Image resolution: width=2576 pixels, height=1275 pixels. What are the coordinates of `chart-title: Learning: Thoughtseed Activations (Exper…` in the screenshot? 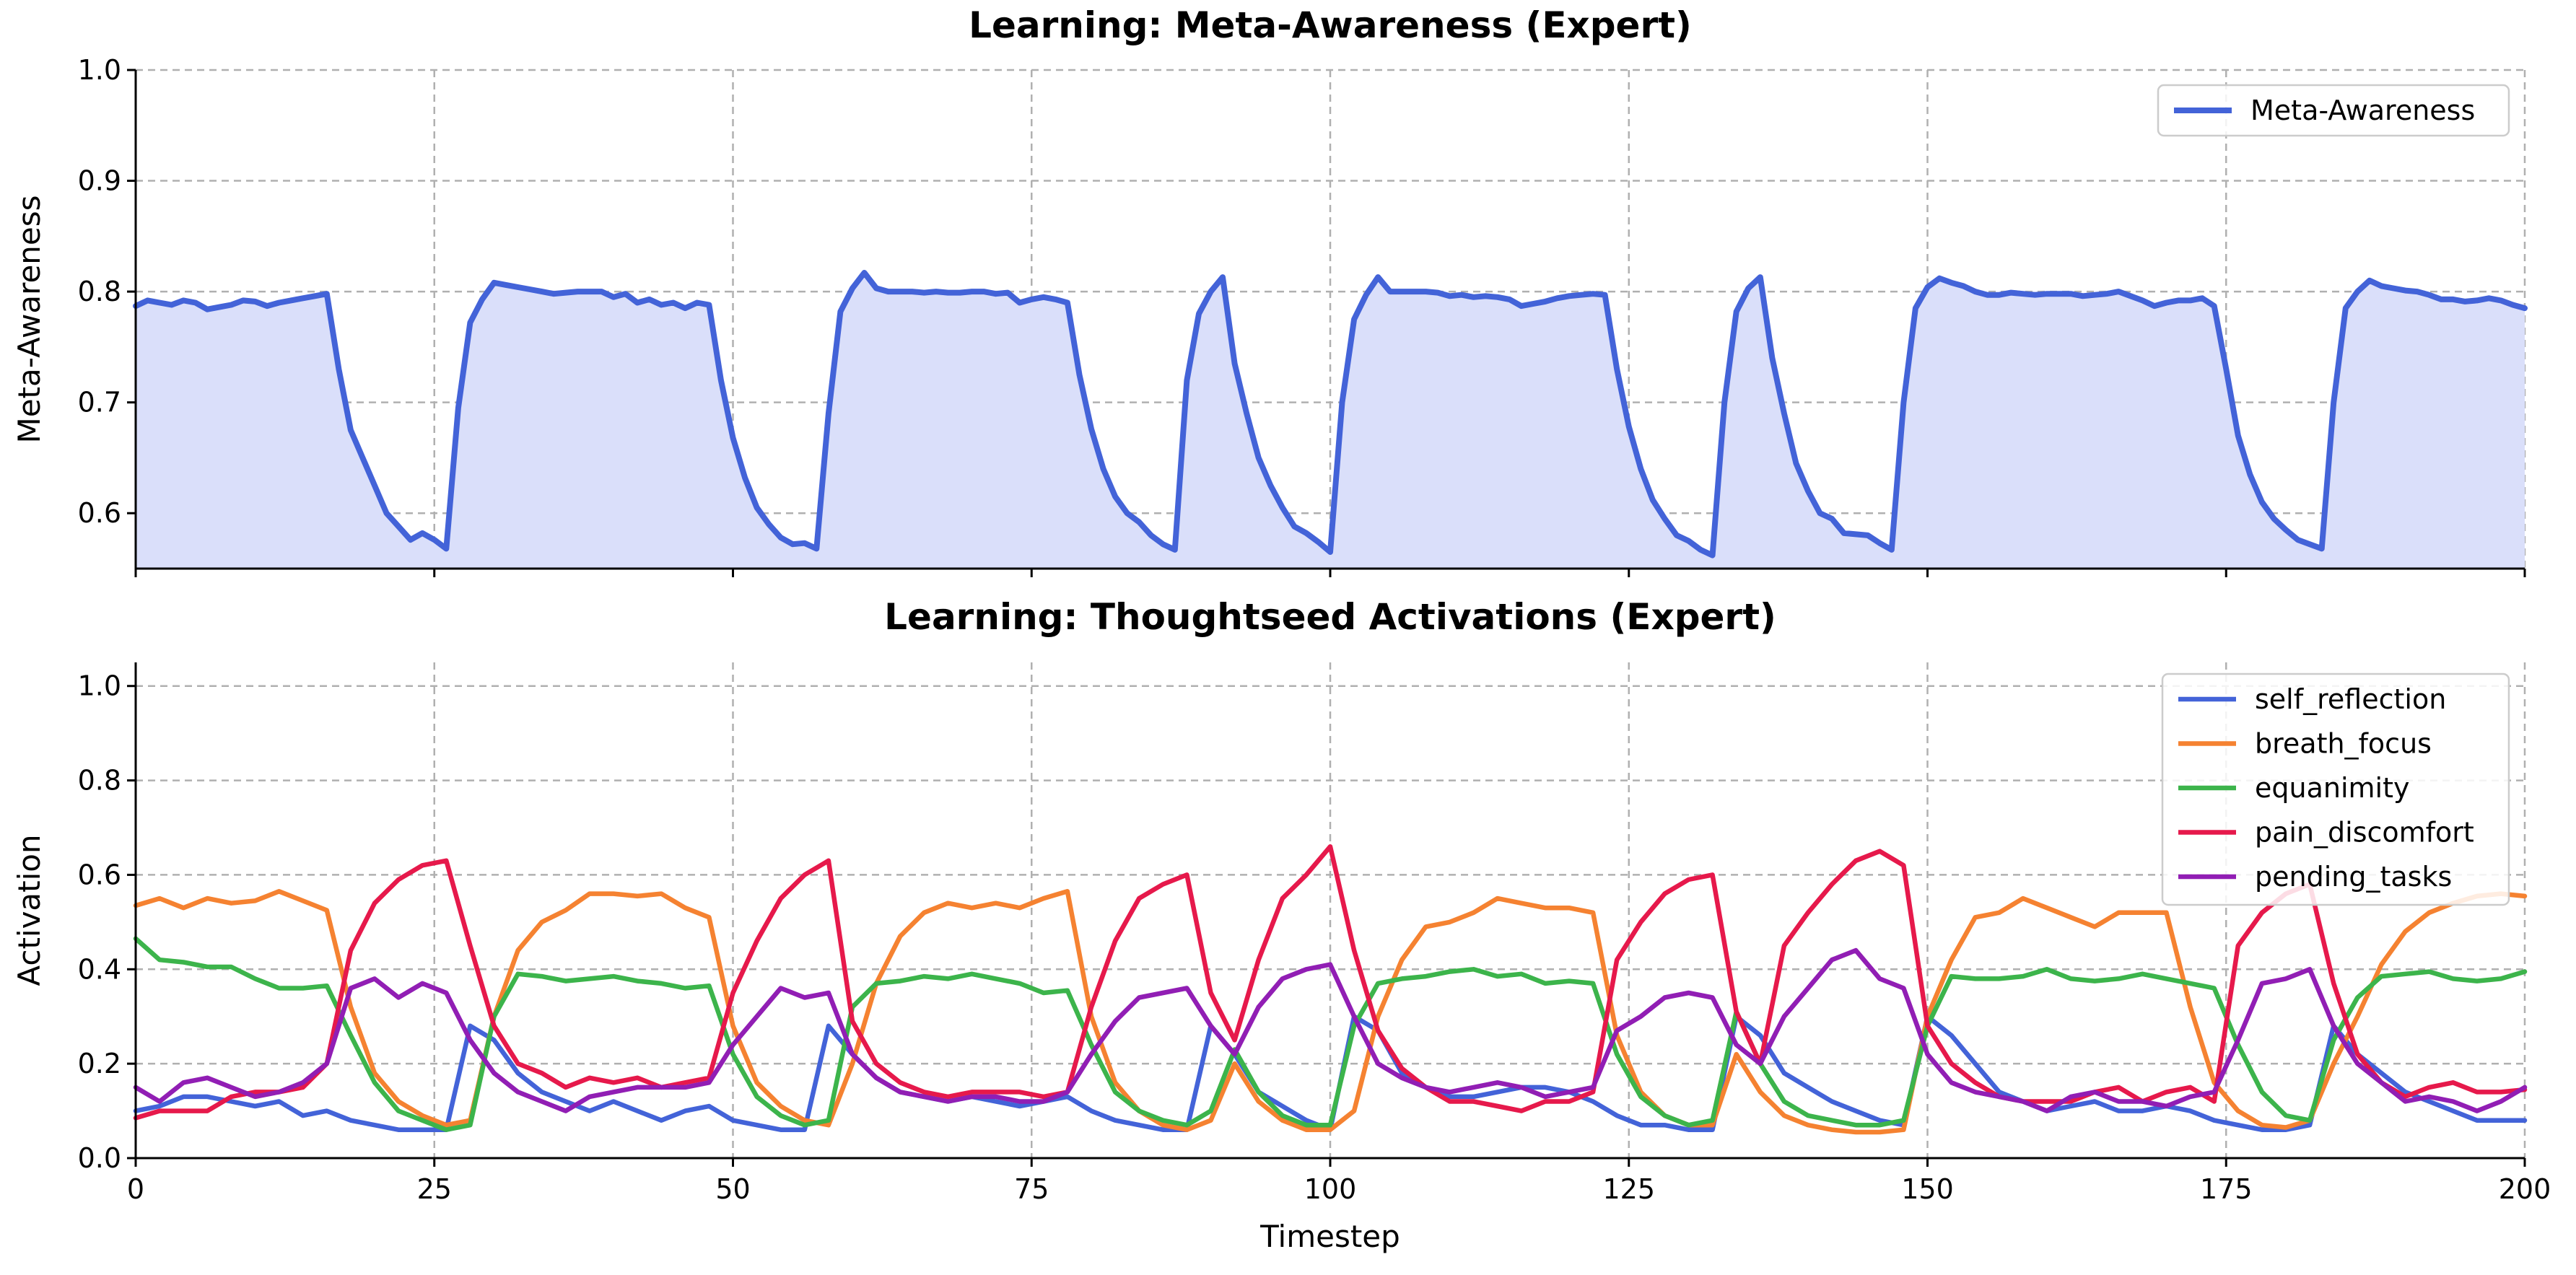 It's located at (1330, 617).